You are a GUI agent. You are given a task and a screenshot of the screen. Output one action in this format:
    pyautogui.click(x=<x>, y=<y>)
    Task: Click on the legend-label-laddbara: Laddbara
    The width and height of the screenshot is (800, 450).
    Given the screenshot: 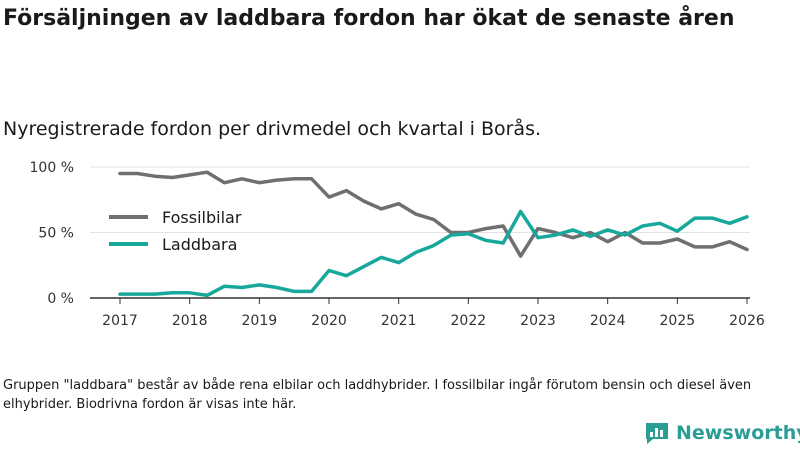 What is the action you would take?
    pyautogui.click(x=199, y=244)
    